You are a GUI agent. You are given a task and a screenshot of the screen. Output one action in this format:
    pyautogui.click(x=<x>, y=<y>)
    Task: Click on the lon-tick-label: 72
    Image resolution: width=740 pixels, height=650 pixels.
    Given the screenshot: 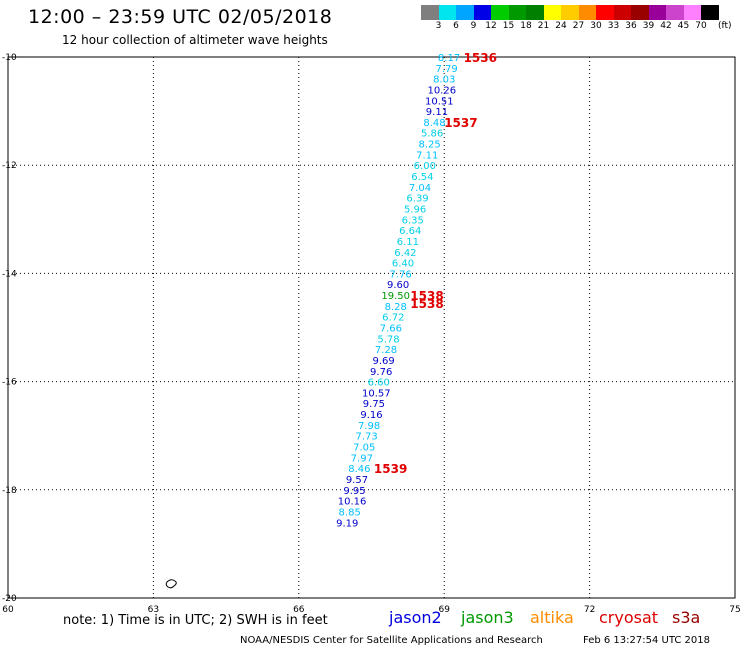 What is the action you would take?
    pyautogui.click(x=589, y=610)
    